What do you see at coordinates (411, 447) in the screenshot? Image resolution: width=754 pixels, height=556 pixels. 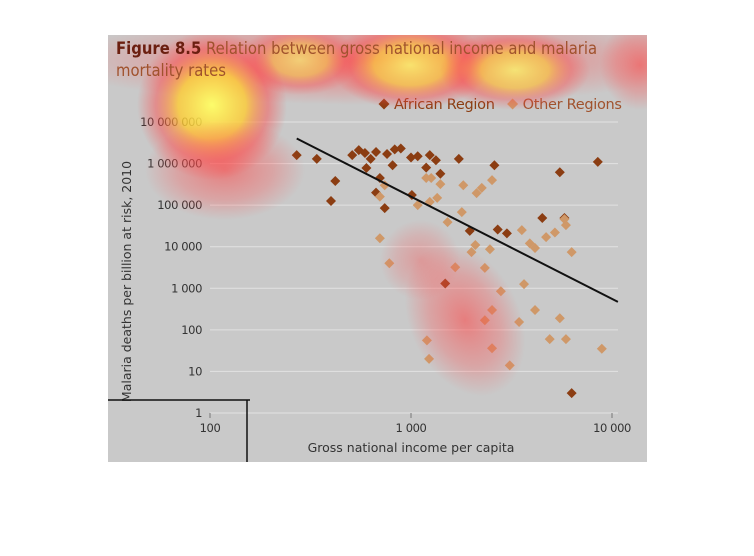 I see `x-axis-label: Gross national income per capita` at bounding box center [411, 447].